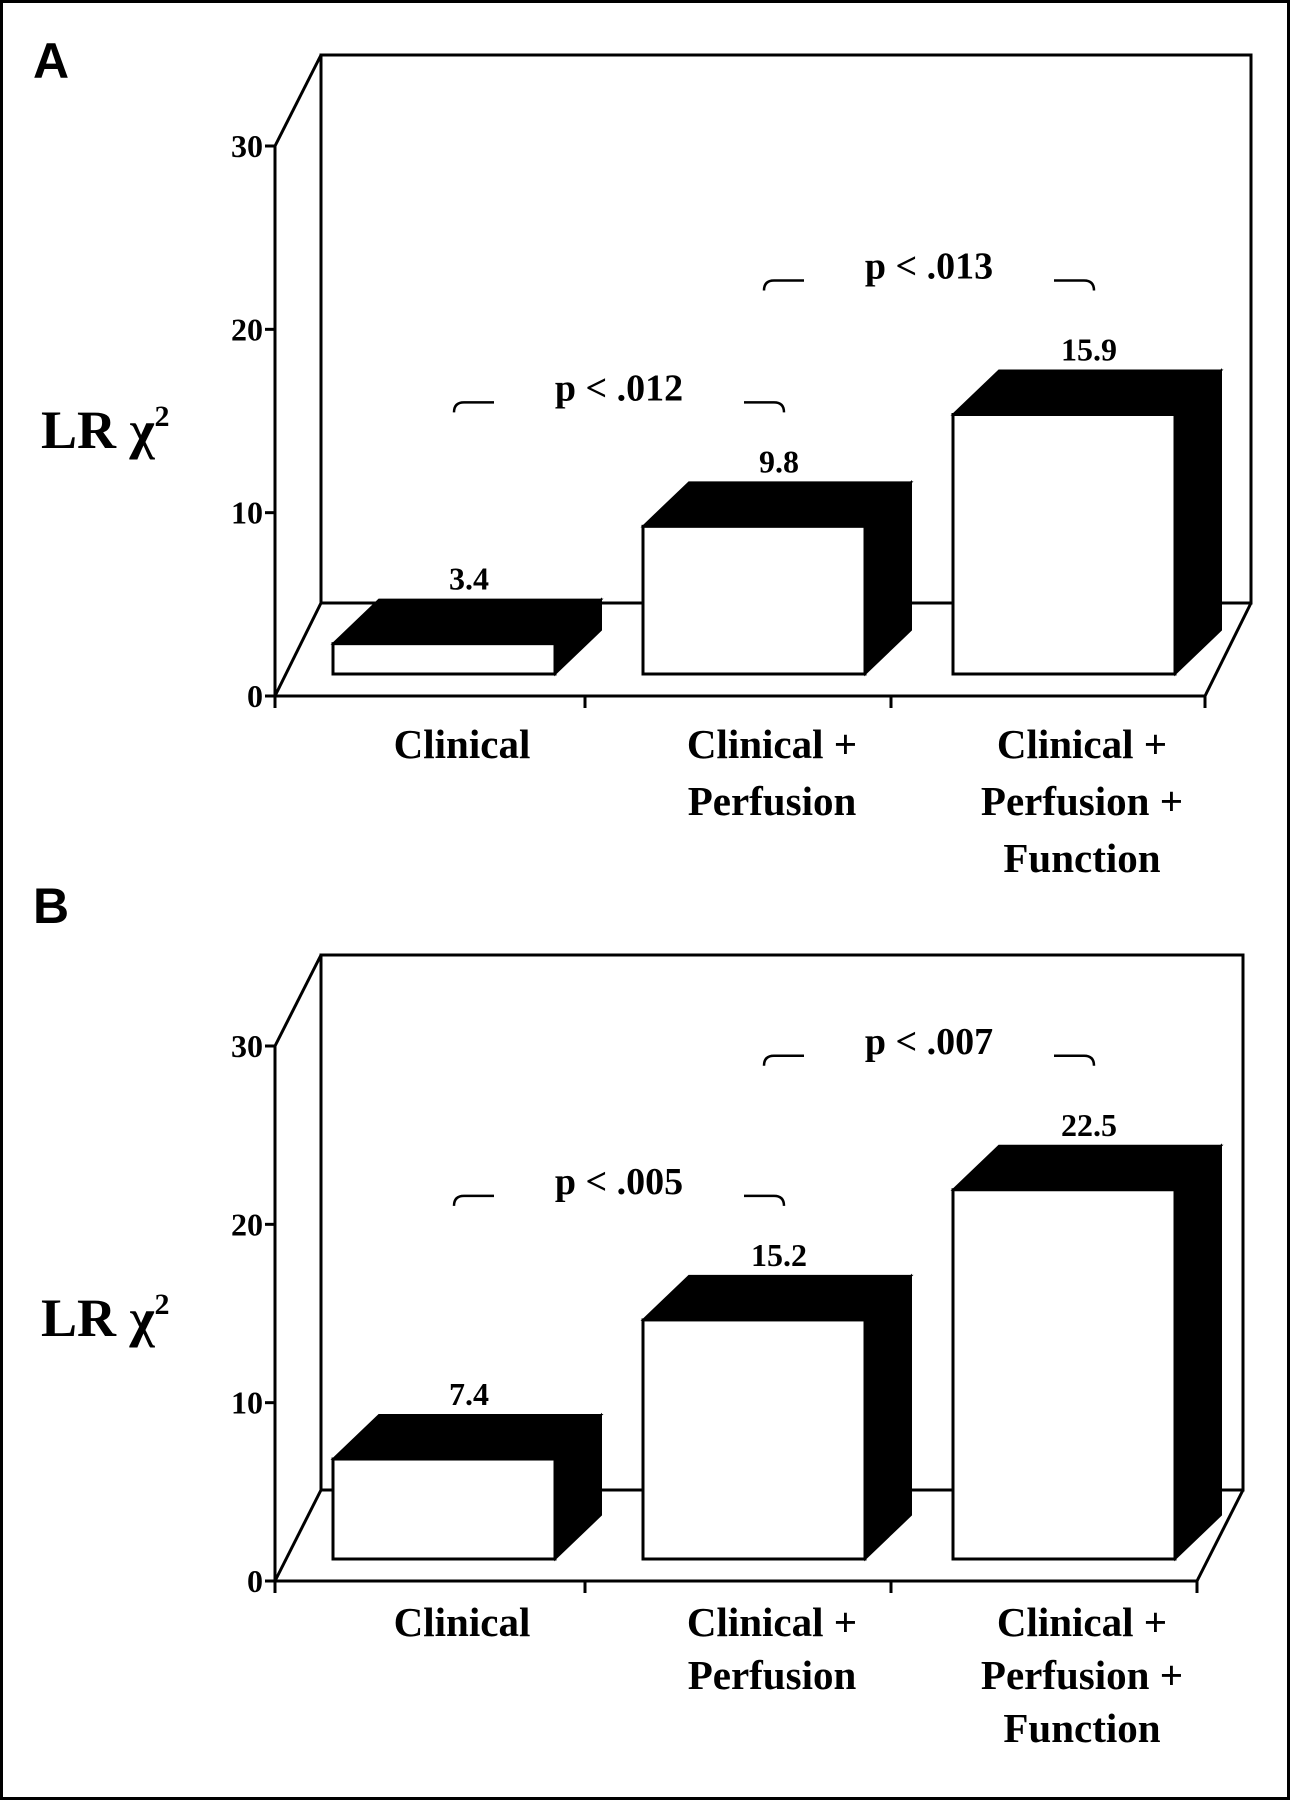 This screenshot has height=1803, width=1290. Describe the element at coordinates (929, 1042) in the screenshot. I see `comparison-label: p < .007` at that location.